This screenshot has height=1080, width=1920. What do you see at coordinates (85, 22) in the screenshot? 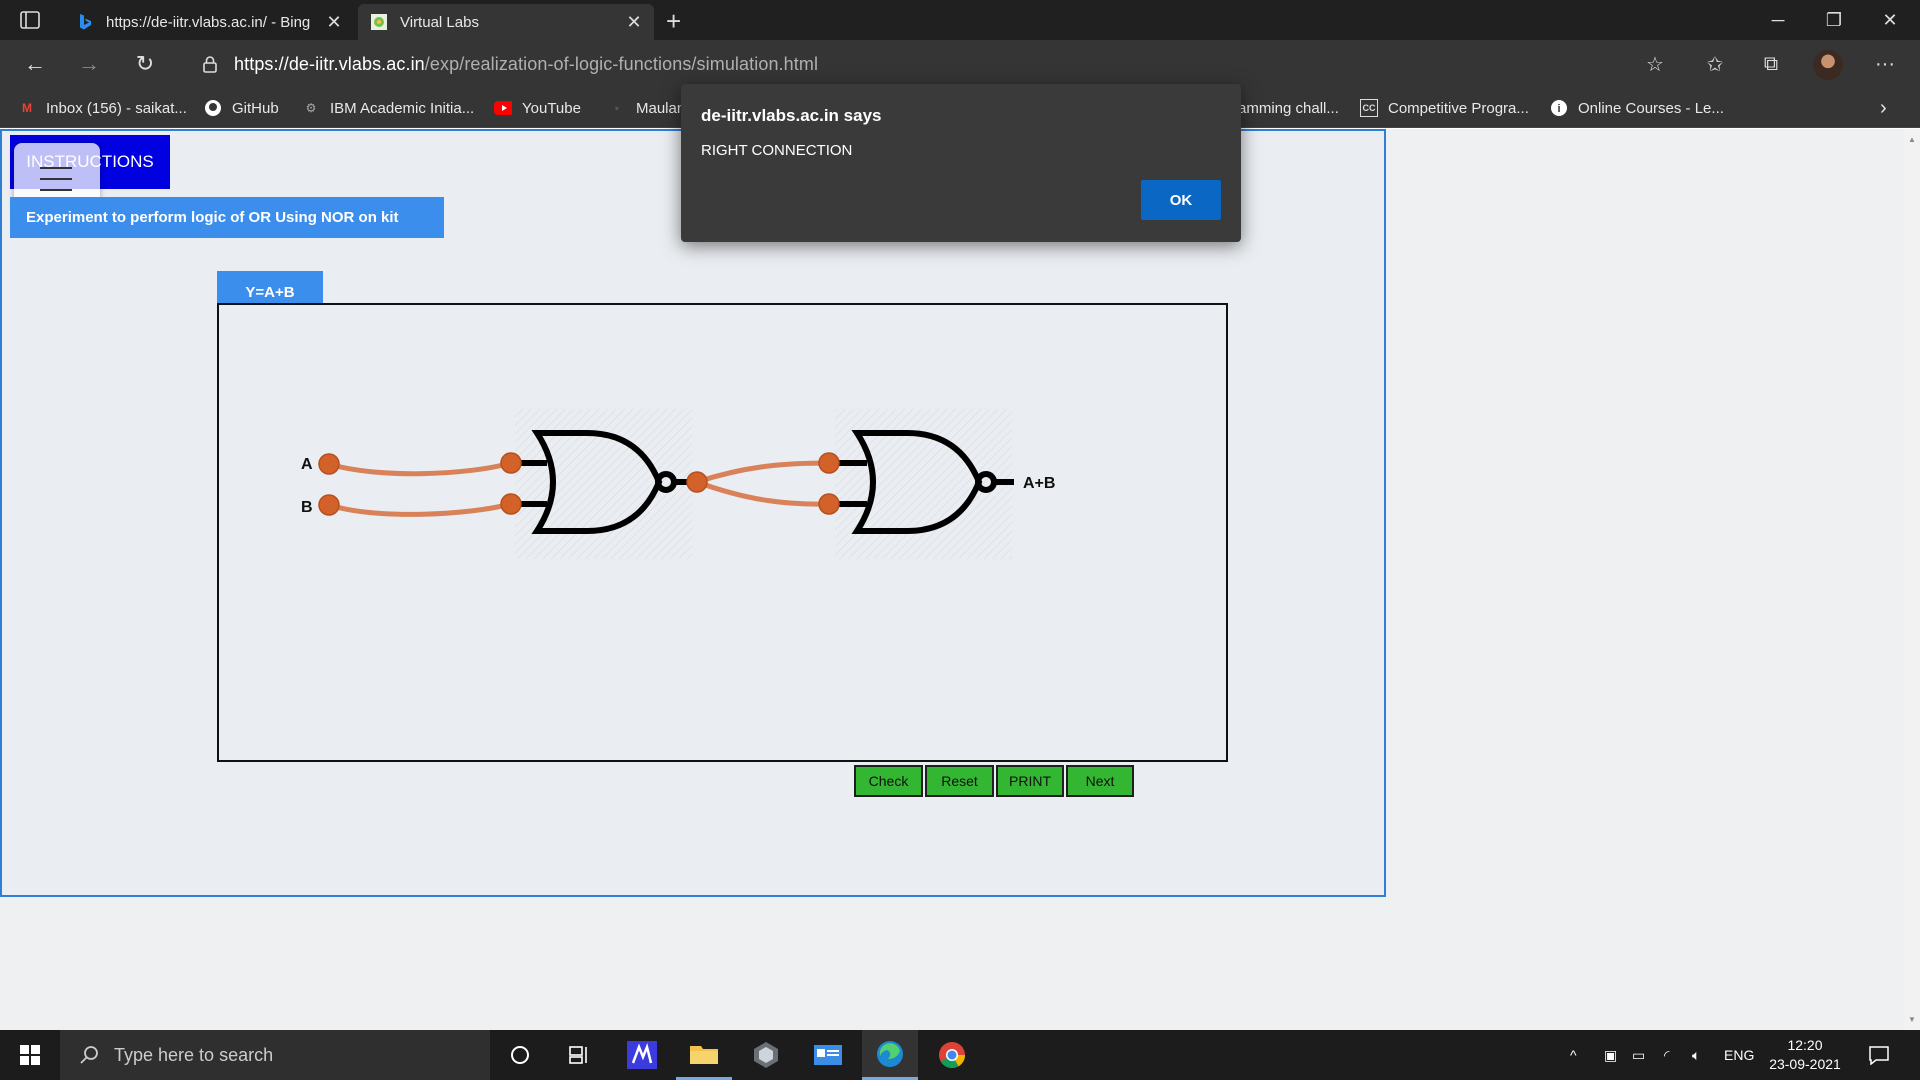
I see `bing-icon` at bounding box center [85, 22].